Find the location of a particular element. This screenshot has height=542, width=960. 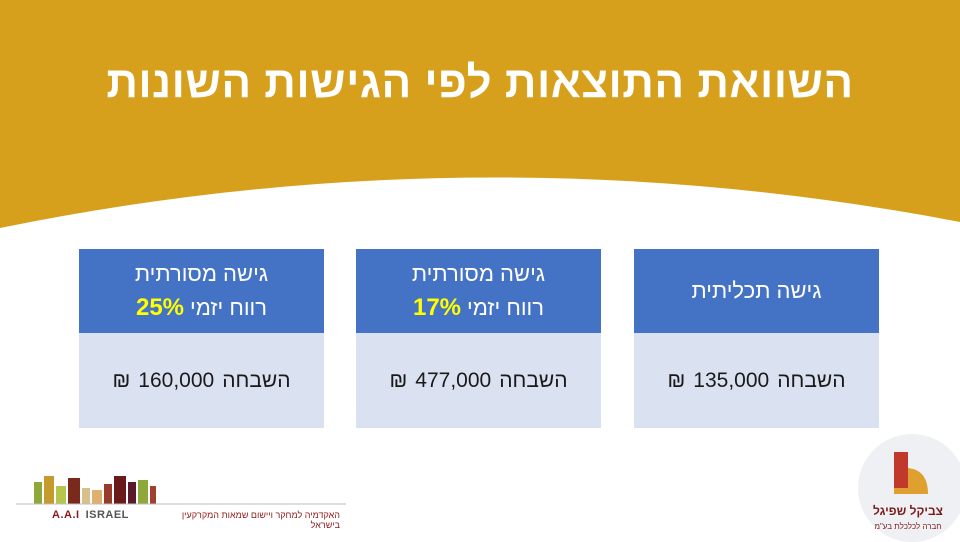

company-logo-icon is located at coordinates (911, 473).